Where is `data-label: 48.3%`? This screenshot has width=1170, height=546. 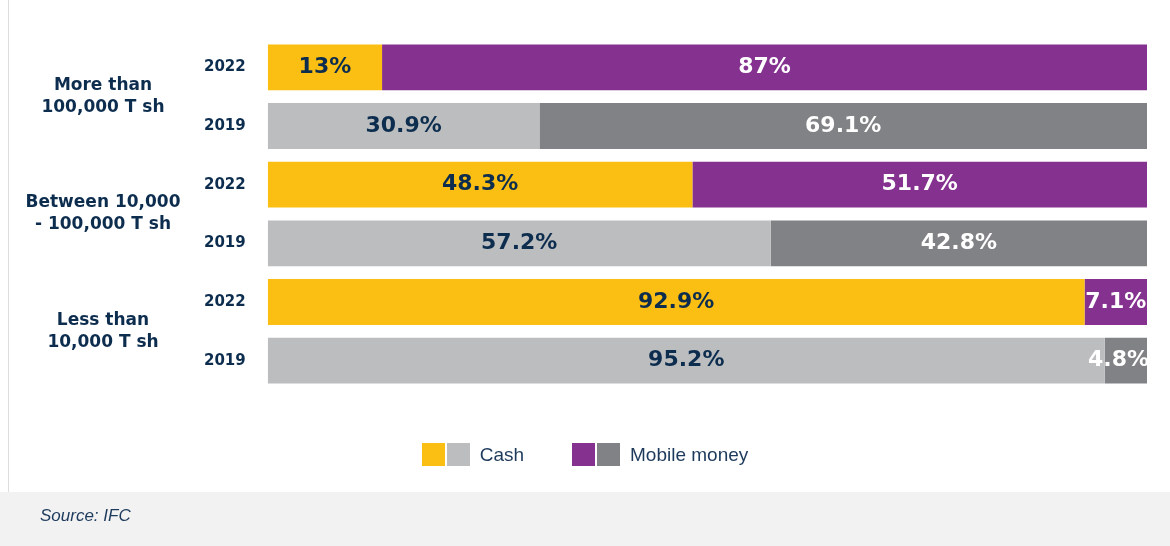
data-label: 48.3% is located at coordinates (480, 183).